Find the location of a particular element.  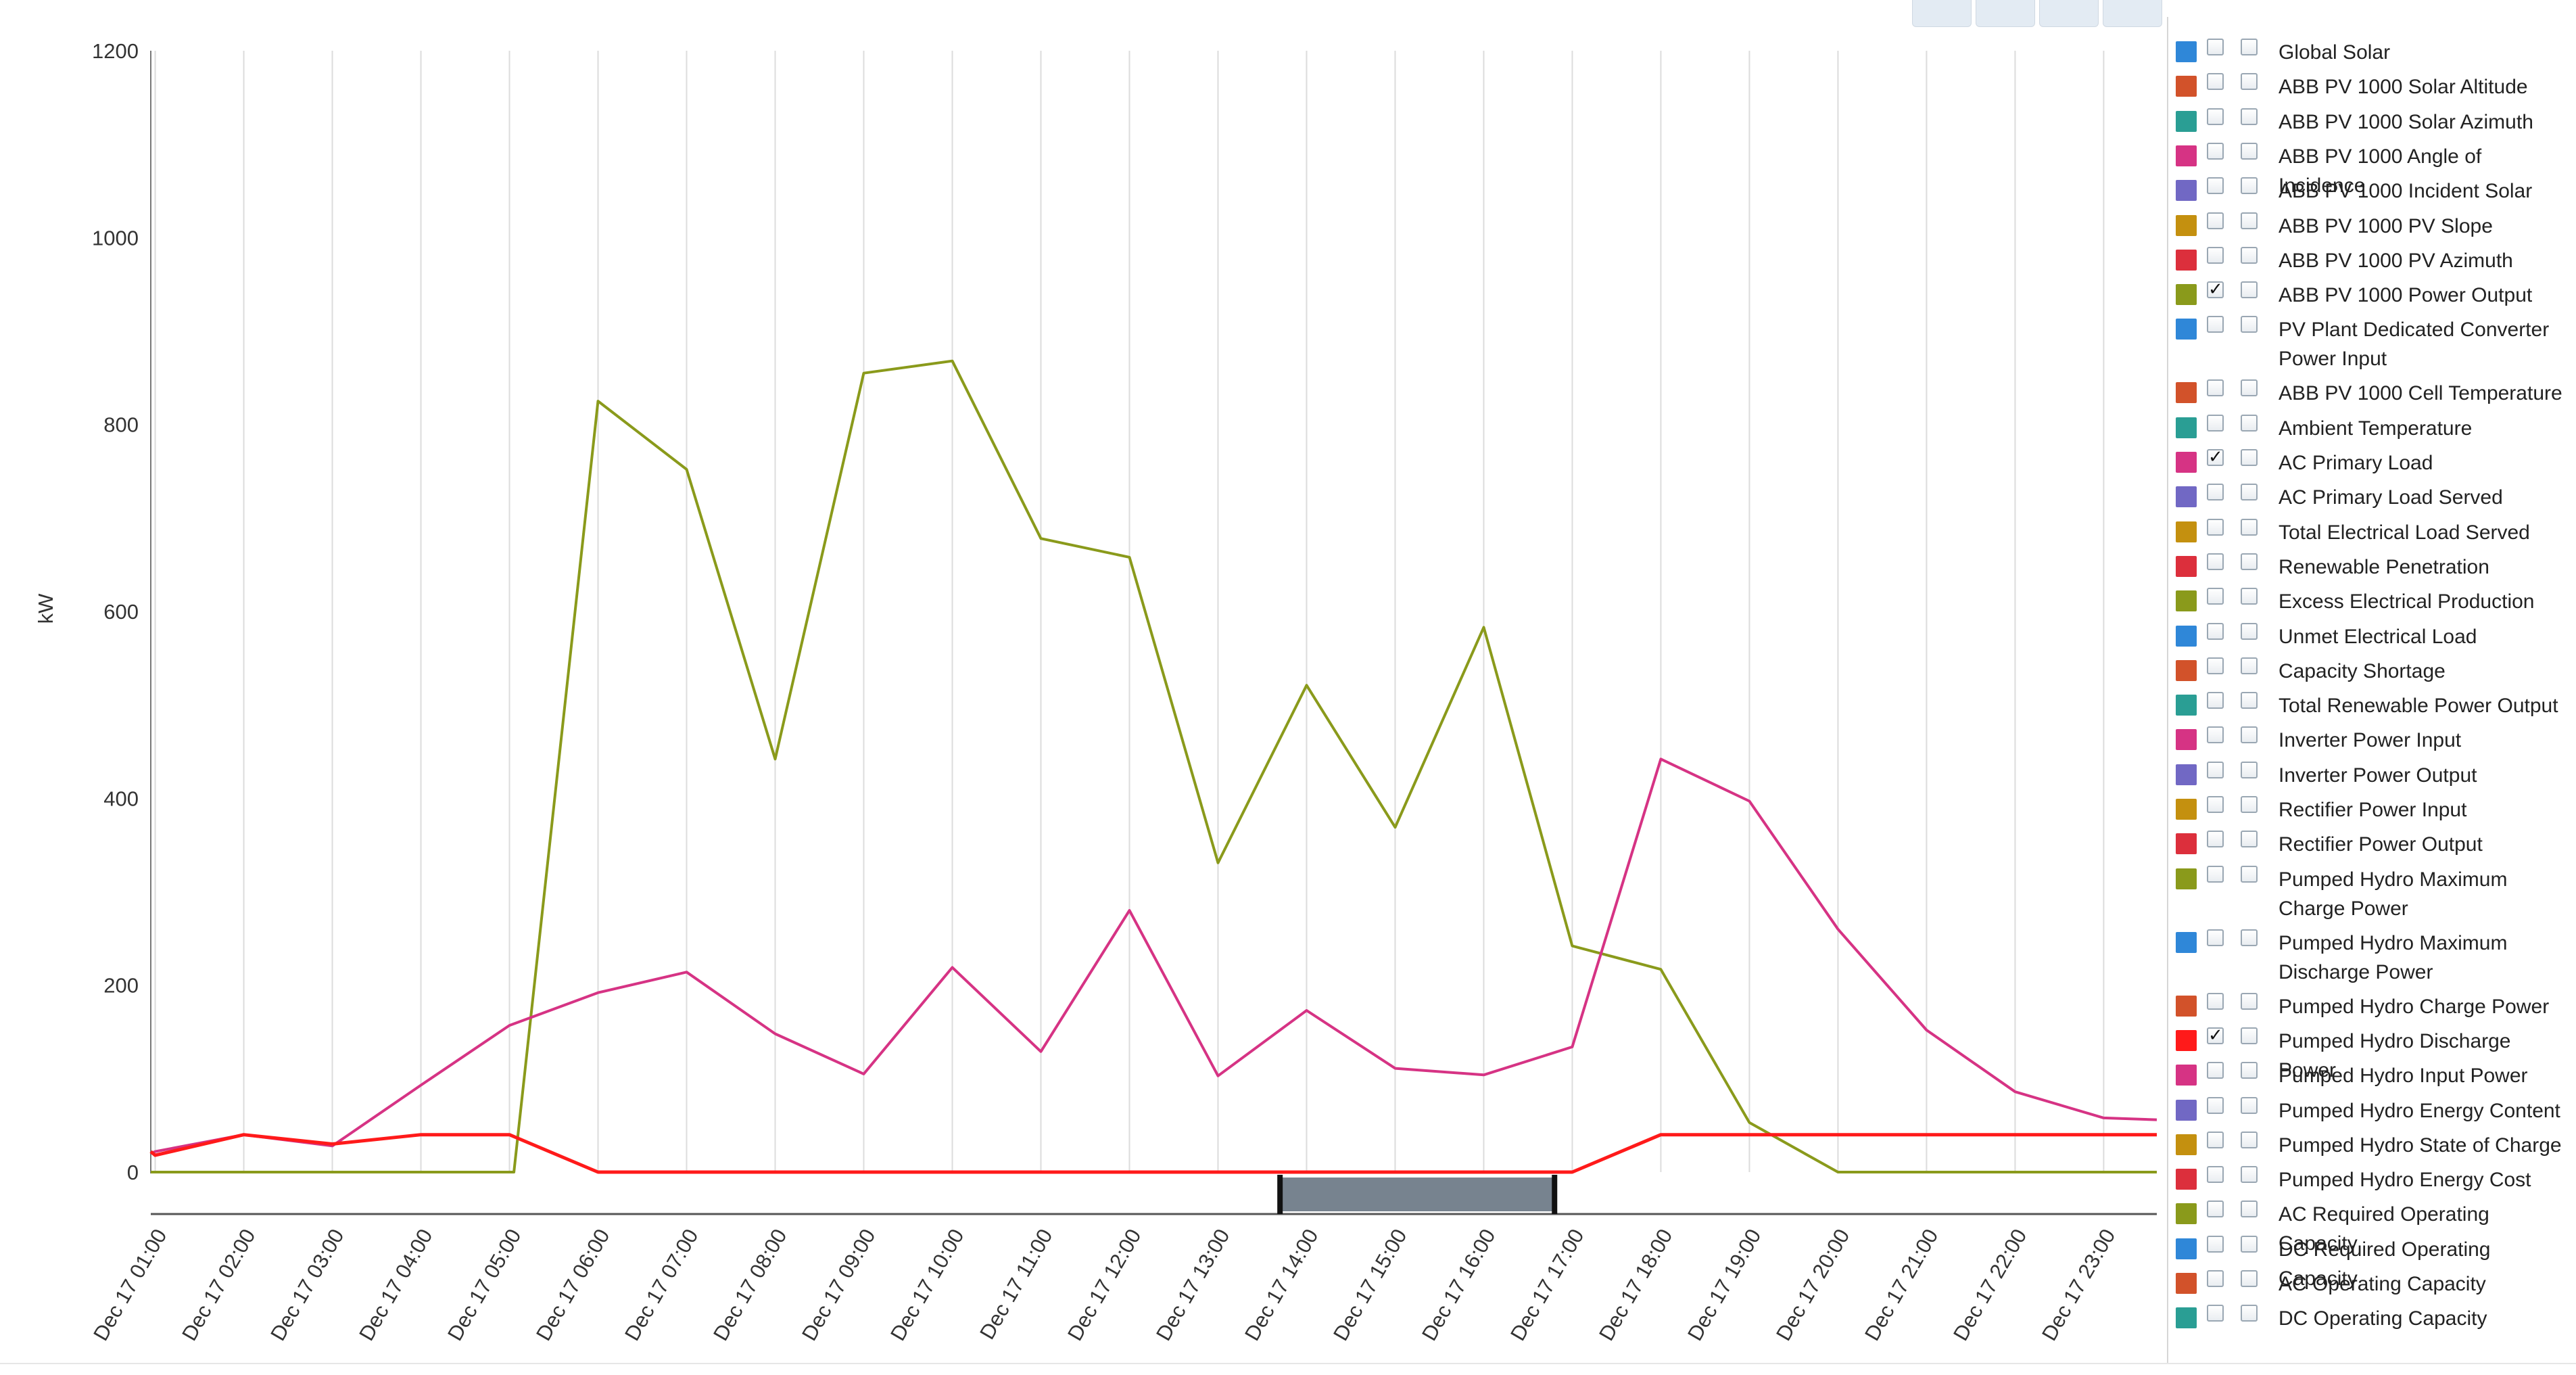

range-selector is located at coordinates (1417, 1195).